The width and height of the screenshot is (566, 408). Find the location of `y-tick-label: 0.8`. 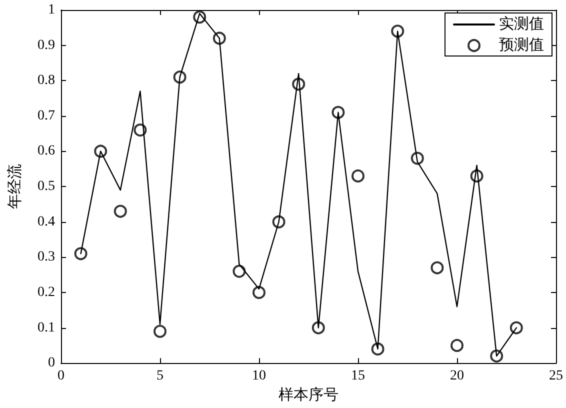

y-tick-label: 0.8 is located at coordinates (46, 80).